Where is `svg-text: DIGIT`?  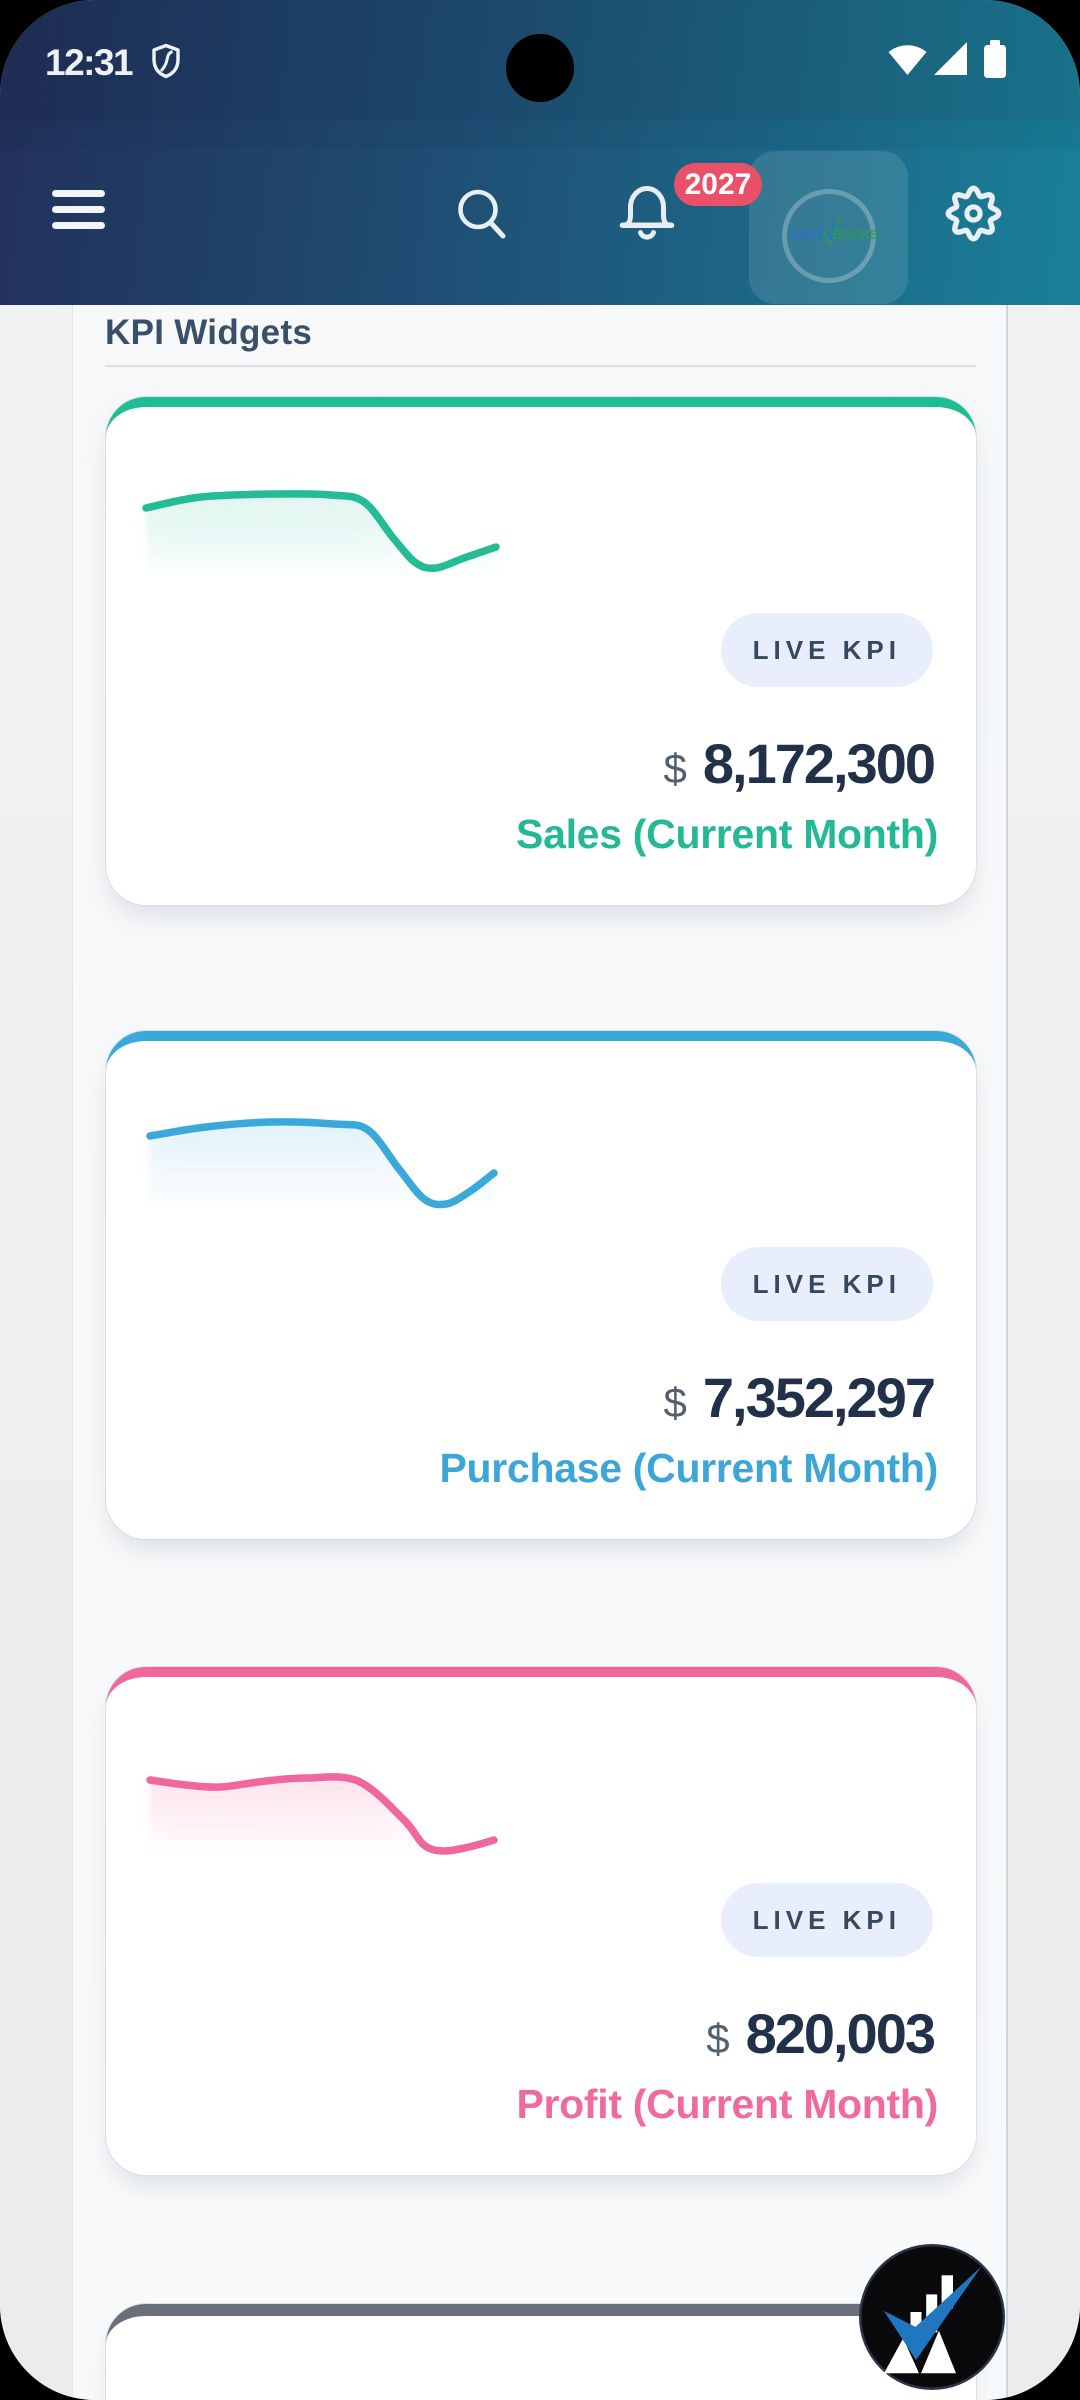
svg-text: DIGIT is located at coordinates (807, 234).